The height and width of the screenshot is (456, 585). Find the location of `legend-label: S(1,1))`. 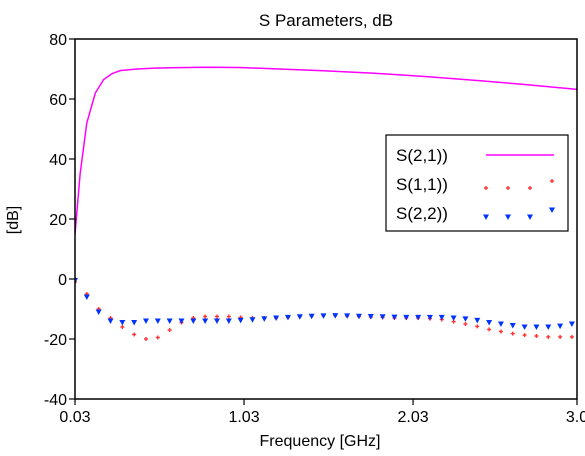

legend-label: S(1,1)) is located at coordinates (422, 184).